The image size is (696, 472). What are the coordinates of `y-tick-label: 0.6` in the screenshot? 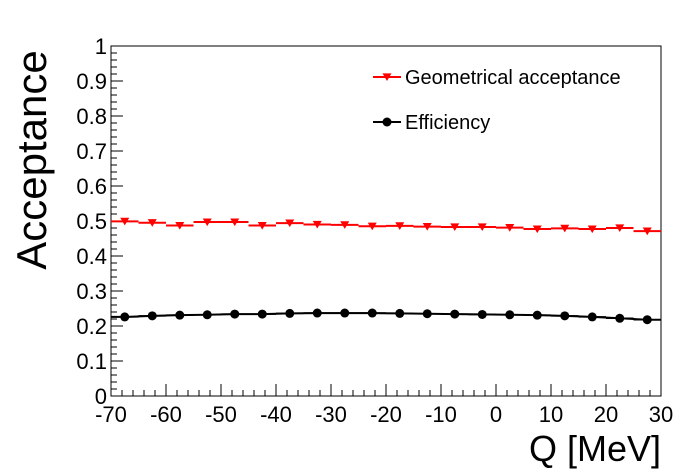 It's located at (91, 186).